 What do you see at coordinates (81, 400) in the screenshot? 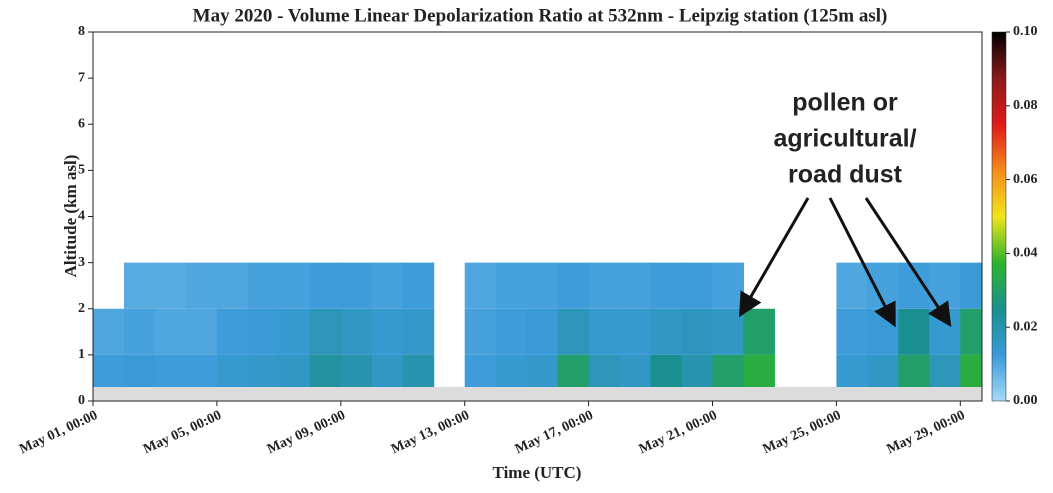
I see `y-tick-label: 0` at bounding box center [81, 400].